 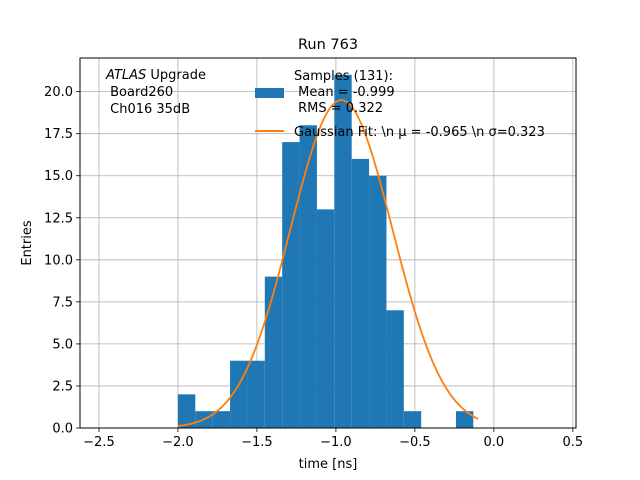 I want to click on upgrade-label: Upgrade, so click(x=176, y=75).